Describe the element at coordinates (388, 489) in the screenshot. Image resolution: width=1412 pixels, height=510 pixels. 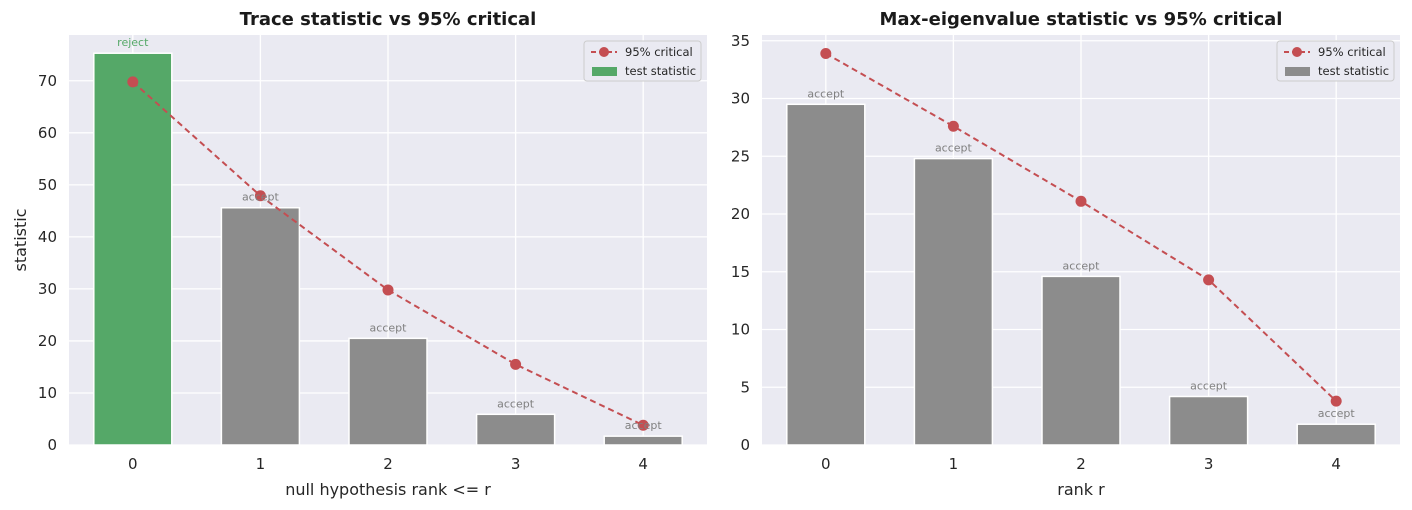
I see `x-axis-label: null hypothesis rank <= r` at that location.